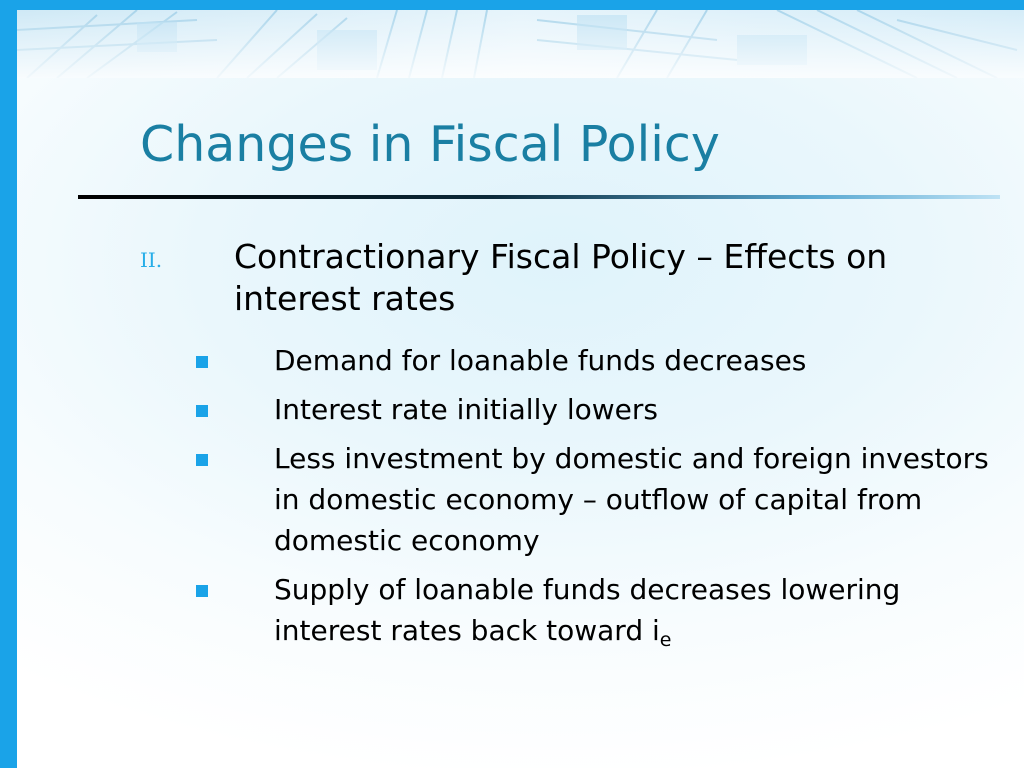 This screenshot has width=1024, height=768. Describe the element at coordinates (8, 384) in the screenshot. I see `left-accent-bar` at that location.